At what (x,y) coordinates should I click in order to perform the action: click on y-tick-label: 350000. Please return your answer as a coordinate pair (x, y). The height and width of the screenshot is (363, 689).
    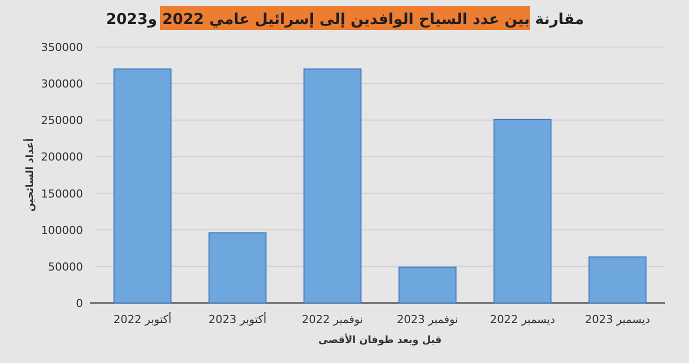
    Looking at the image, I should click on (62, 47).